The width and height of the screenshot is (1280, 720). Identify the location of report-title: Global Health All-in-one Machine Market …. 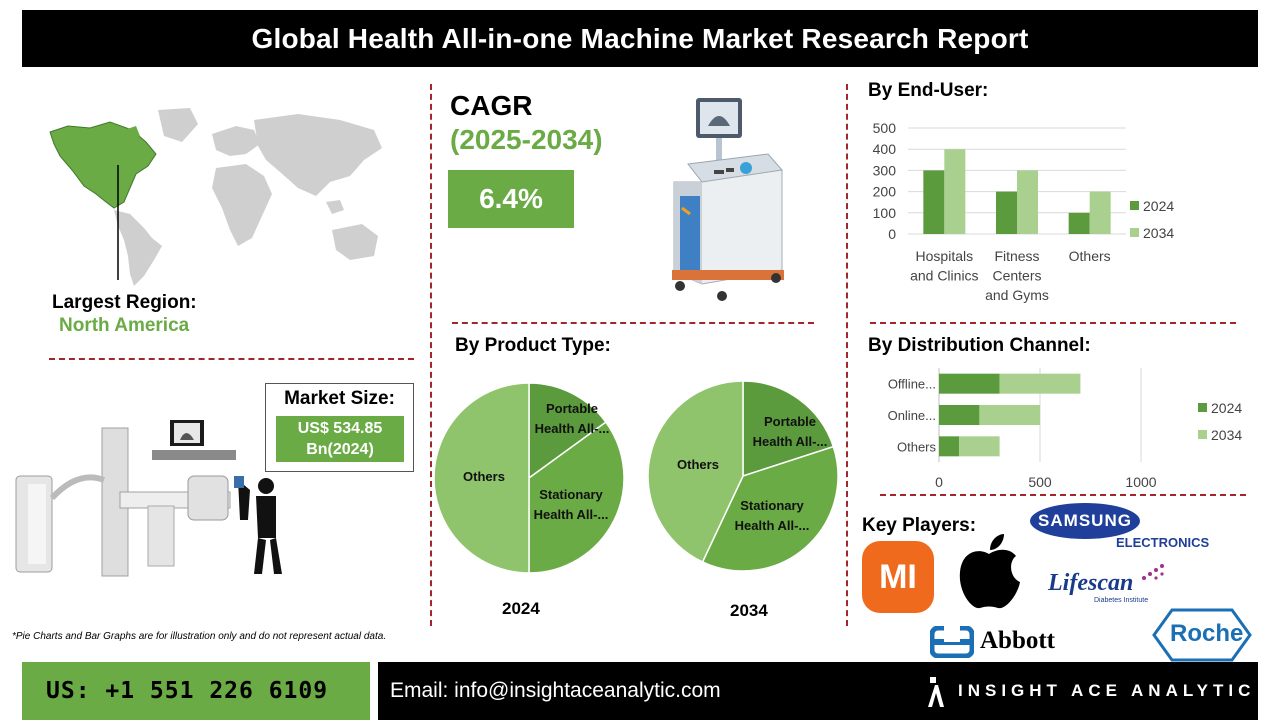
(640, 38).